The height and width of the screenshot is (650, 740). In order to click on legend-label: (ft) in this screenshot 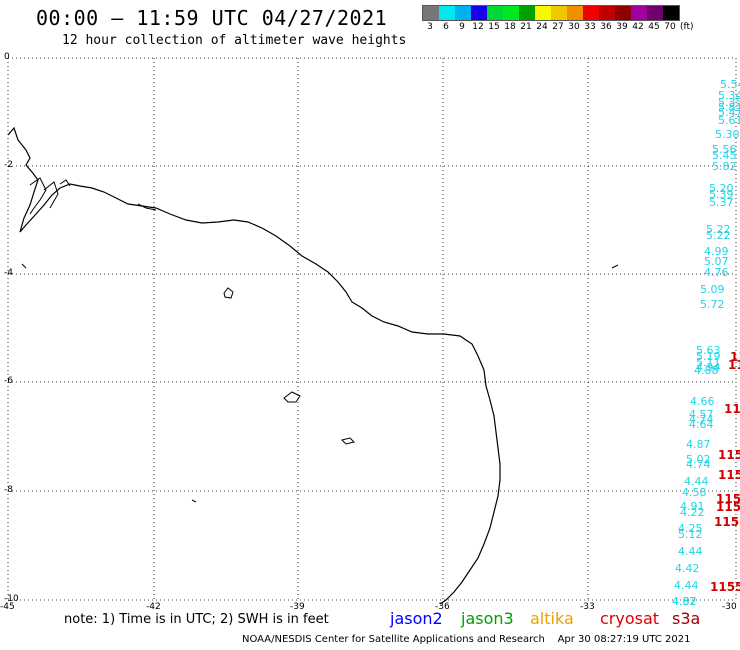, I will do `click(687, 27)`.